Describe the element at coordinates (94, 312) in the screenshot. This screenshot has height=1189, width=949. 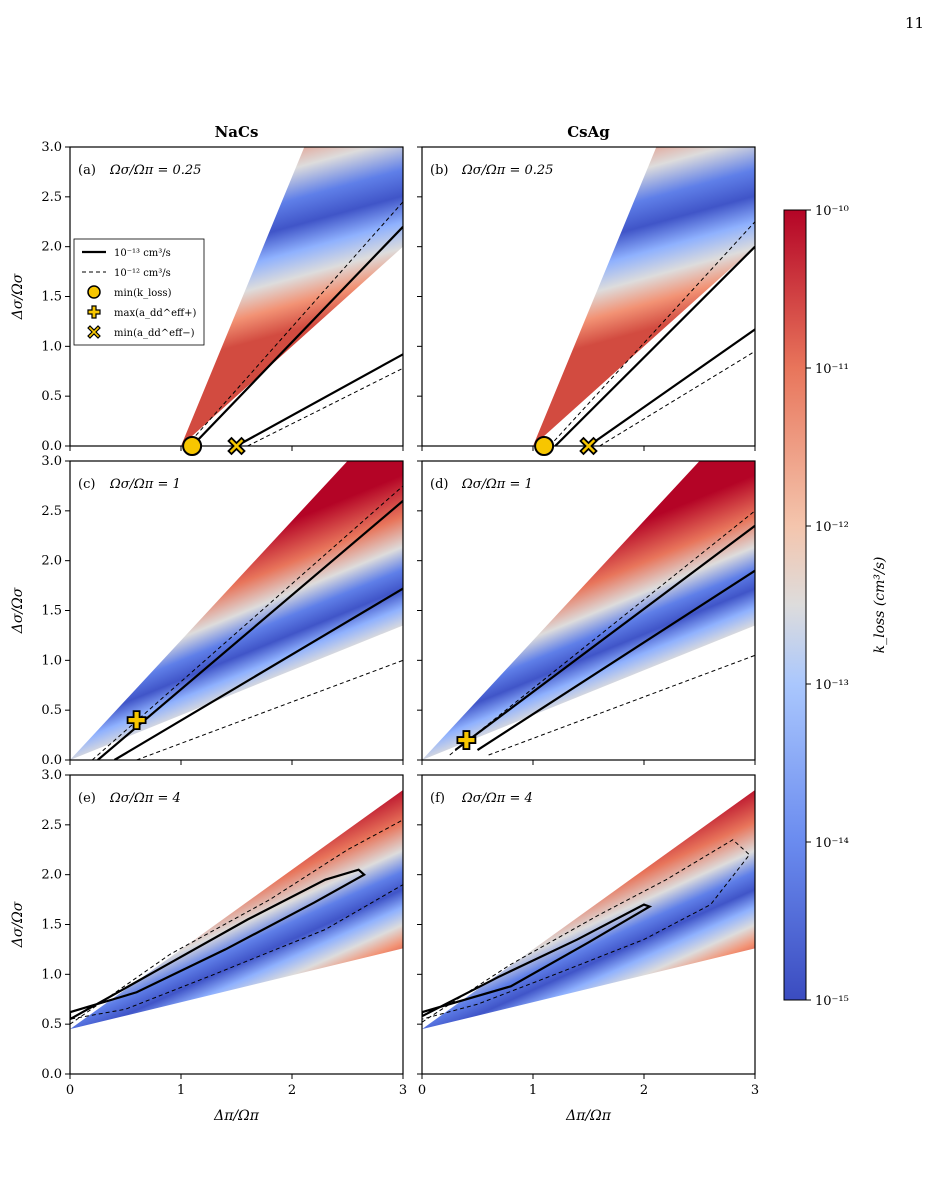
I see `legend-plus-marker` at that location.